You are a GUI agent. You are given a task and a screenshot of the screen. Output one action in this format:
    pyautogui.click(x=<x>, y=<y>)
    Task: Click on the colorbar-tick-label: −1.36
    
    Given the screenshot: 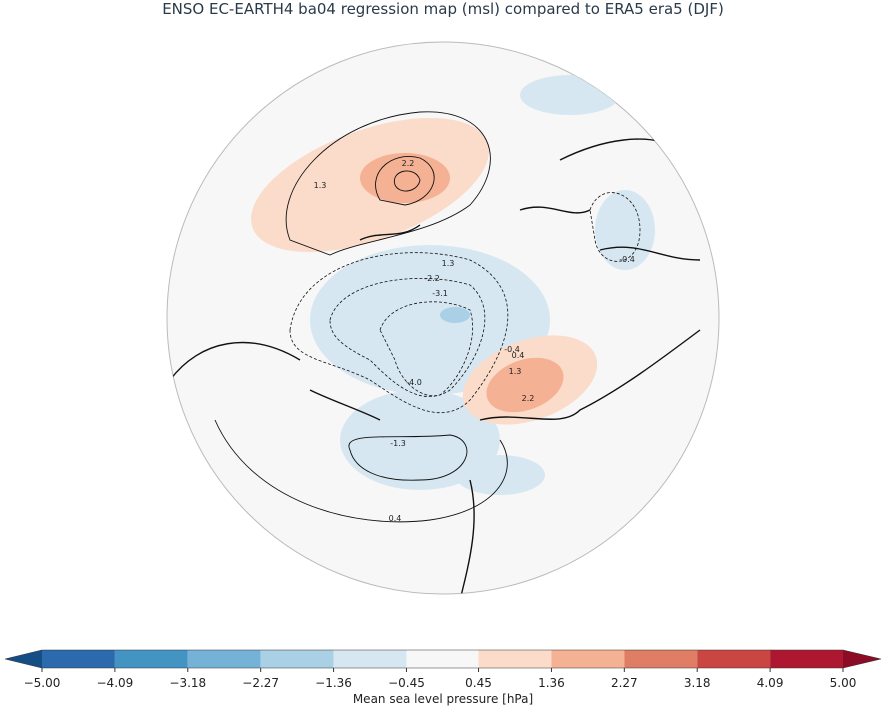 What is the action you would take?
    pyautogui.click(x=333, y=683)
    